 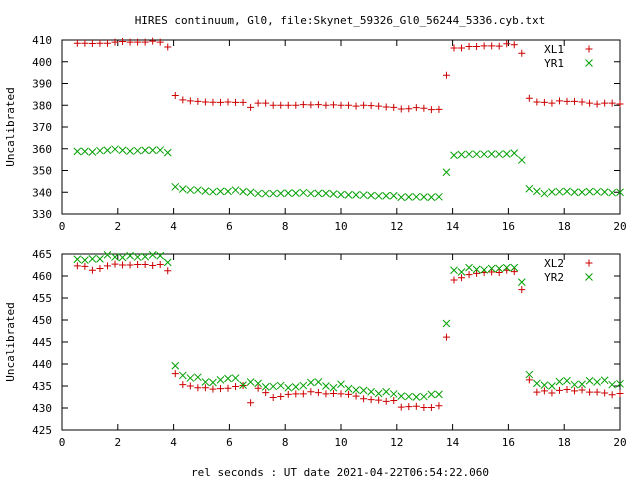 I want to click on y-tick-label: 435, so click(x=42, y=386).